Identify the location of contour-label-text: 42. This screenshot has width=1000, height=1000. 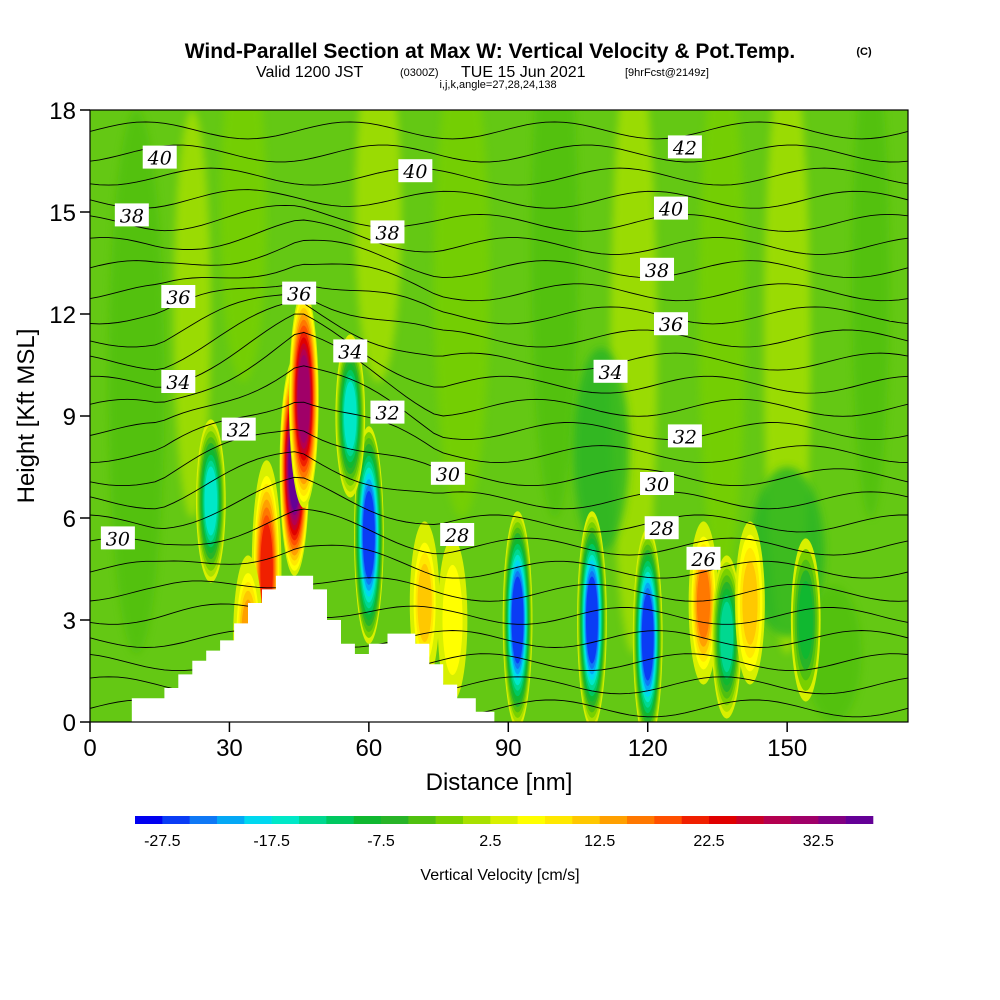
(684, 148).